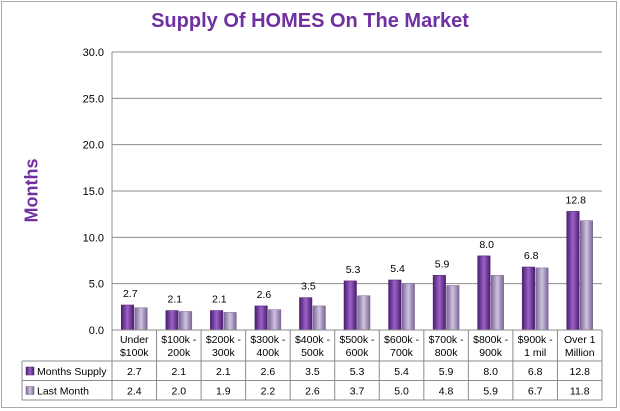 This screenshot has height=411, width=620. Describe the element at coordinates (93, 146) in the screenshot. I see `y-tick-label: 20.0` at that location.